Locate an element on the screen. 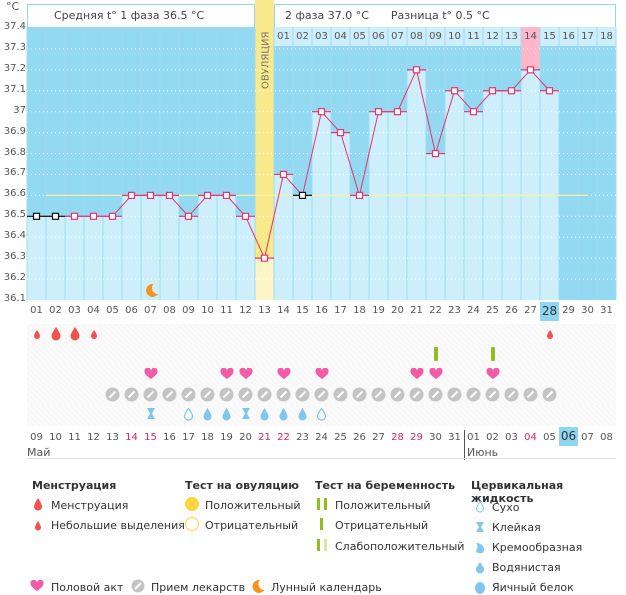 This screenshot has height=595, width=626. cervical-dry-icon is located at coordinates (188, 415).